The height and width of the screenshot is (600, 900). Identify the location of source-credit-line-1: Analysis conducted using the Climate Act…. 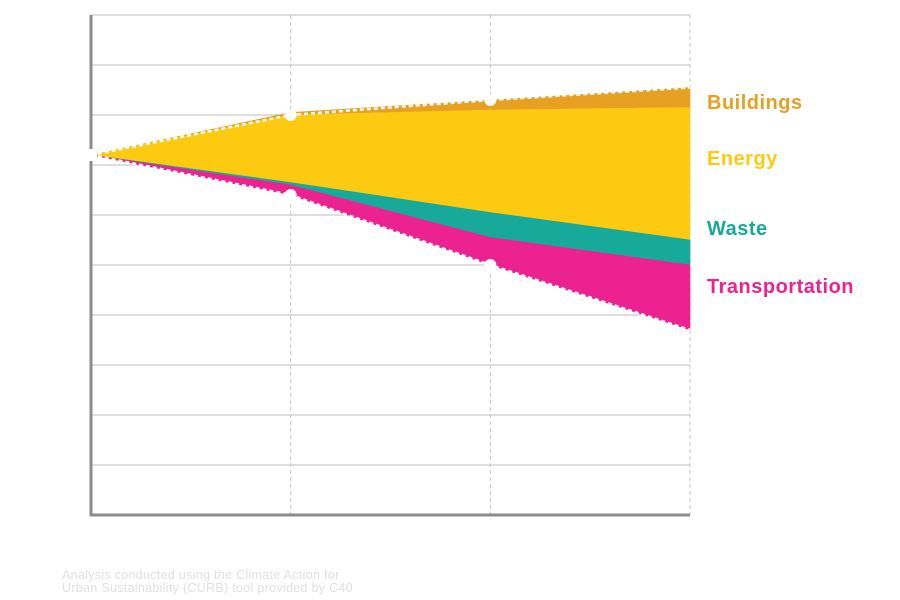
(201, 575).